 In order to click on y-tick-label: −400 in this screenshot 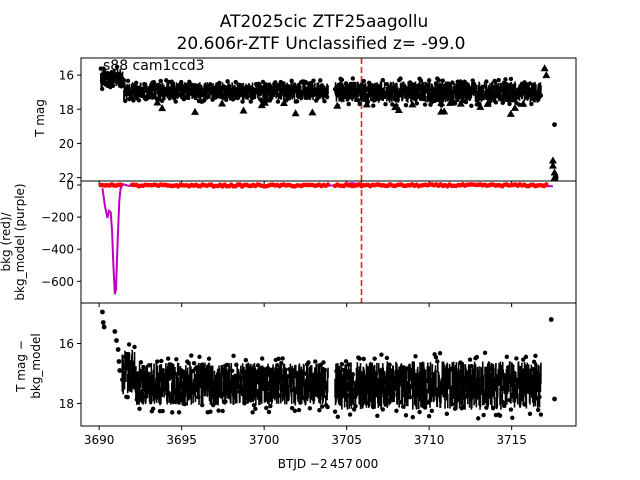, I will do `click(57, 250)`.